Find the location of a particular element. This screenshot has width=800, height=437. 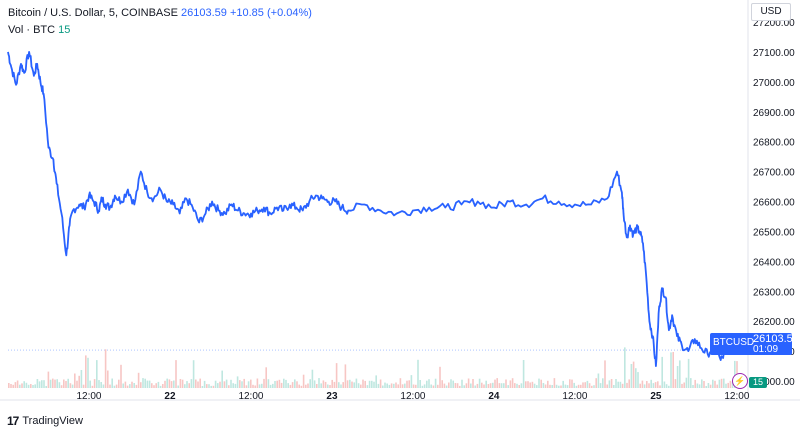

symbol-label: Bitcoin / U.S. Dollar, 5, COINBASE is located at coordinates (93, 13).